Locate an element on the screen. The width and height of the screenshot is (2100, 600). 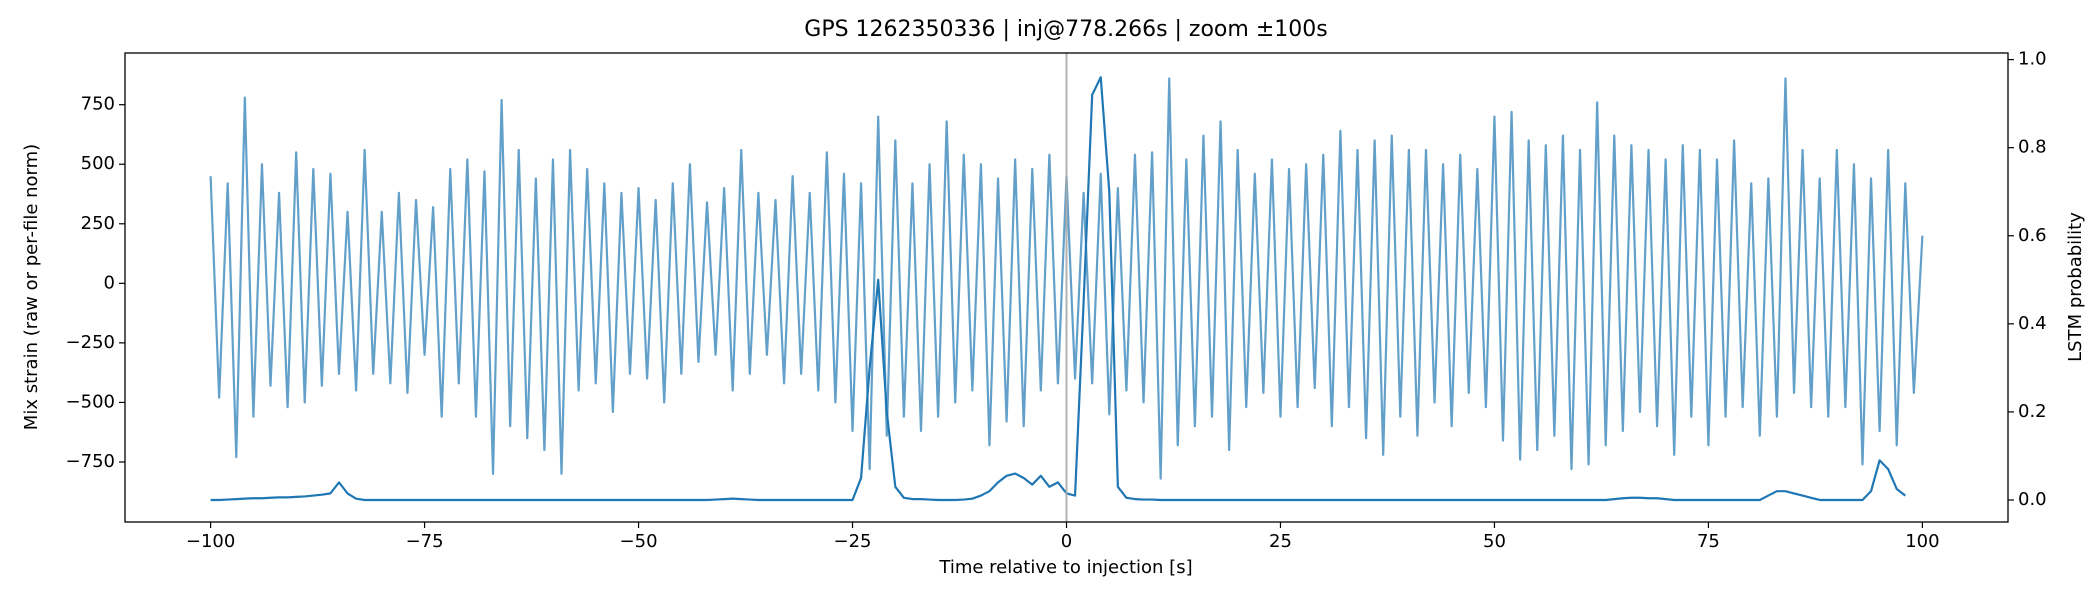
x-tick-label: 25 is located at coordinates (1280, 541).